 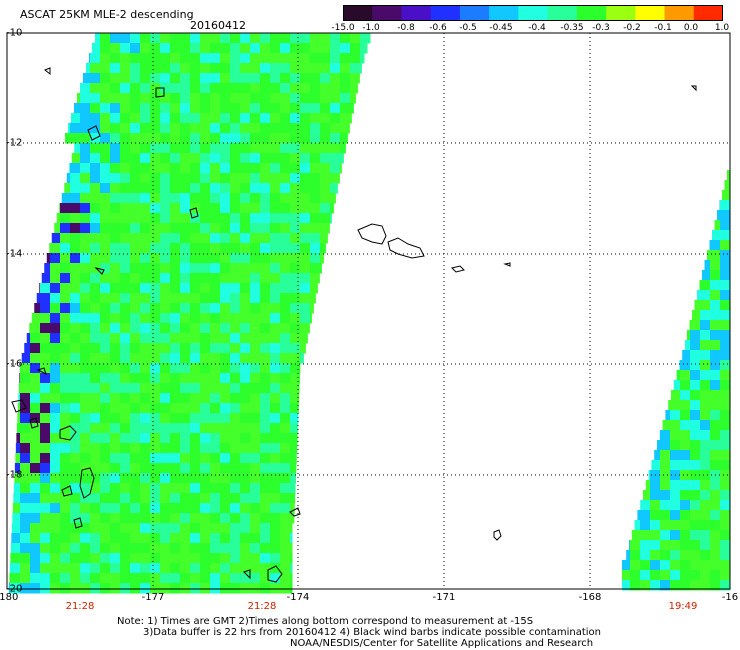 What do you see at coordinates (14, 33) in the screenshot?
I see `latitude-label: -10` at bounding box center [14, 33].